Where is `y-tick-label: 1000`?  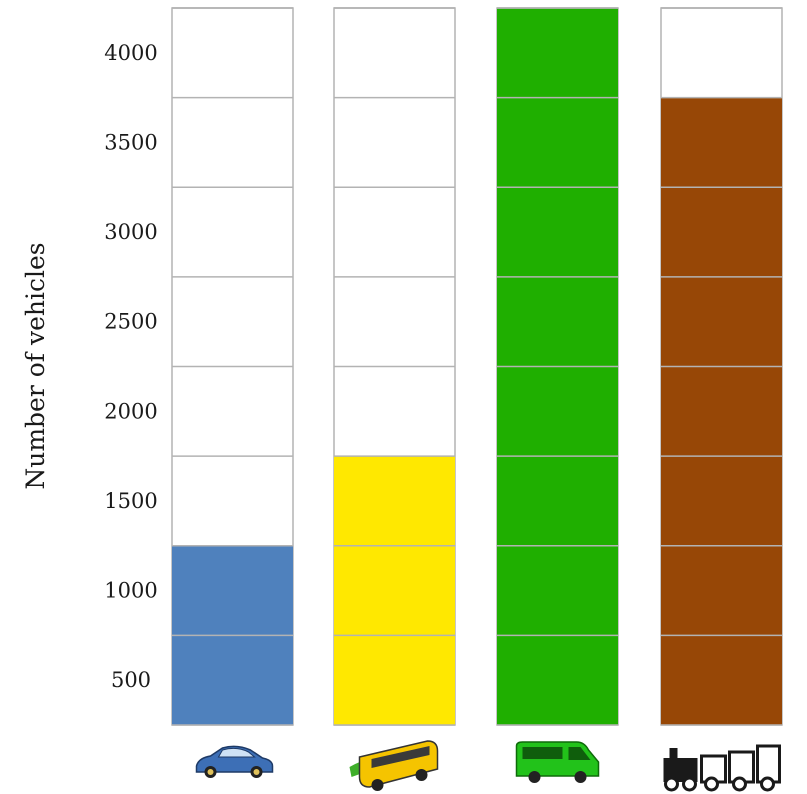
y-tick-label: 1000 is located at coordinates (130, 591).